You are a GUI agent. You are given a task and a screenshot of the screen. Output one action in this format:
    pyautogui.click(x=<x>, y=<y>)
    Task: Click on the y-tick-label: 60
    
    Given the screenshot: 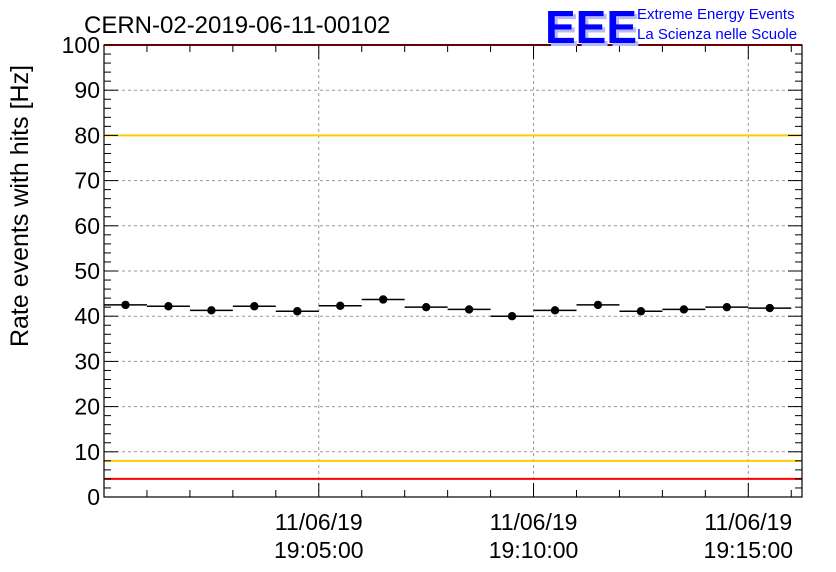 What is the action you would take?
    pyautogui.click(x=87, y=226)
    